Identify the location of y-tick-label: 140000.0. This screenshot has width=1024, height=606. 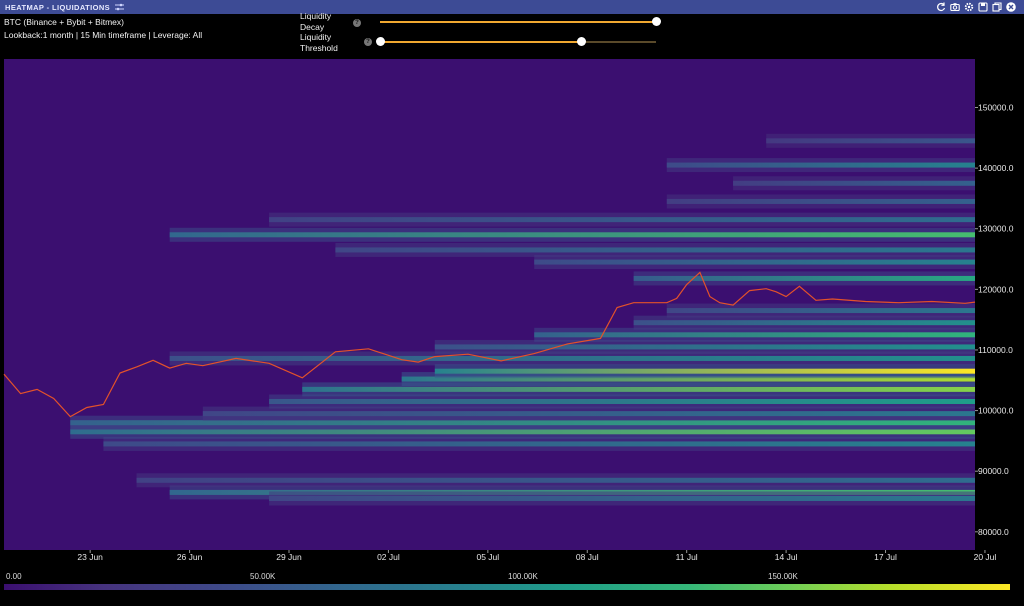
(996, 168).